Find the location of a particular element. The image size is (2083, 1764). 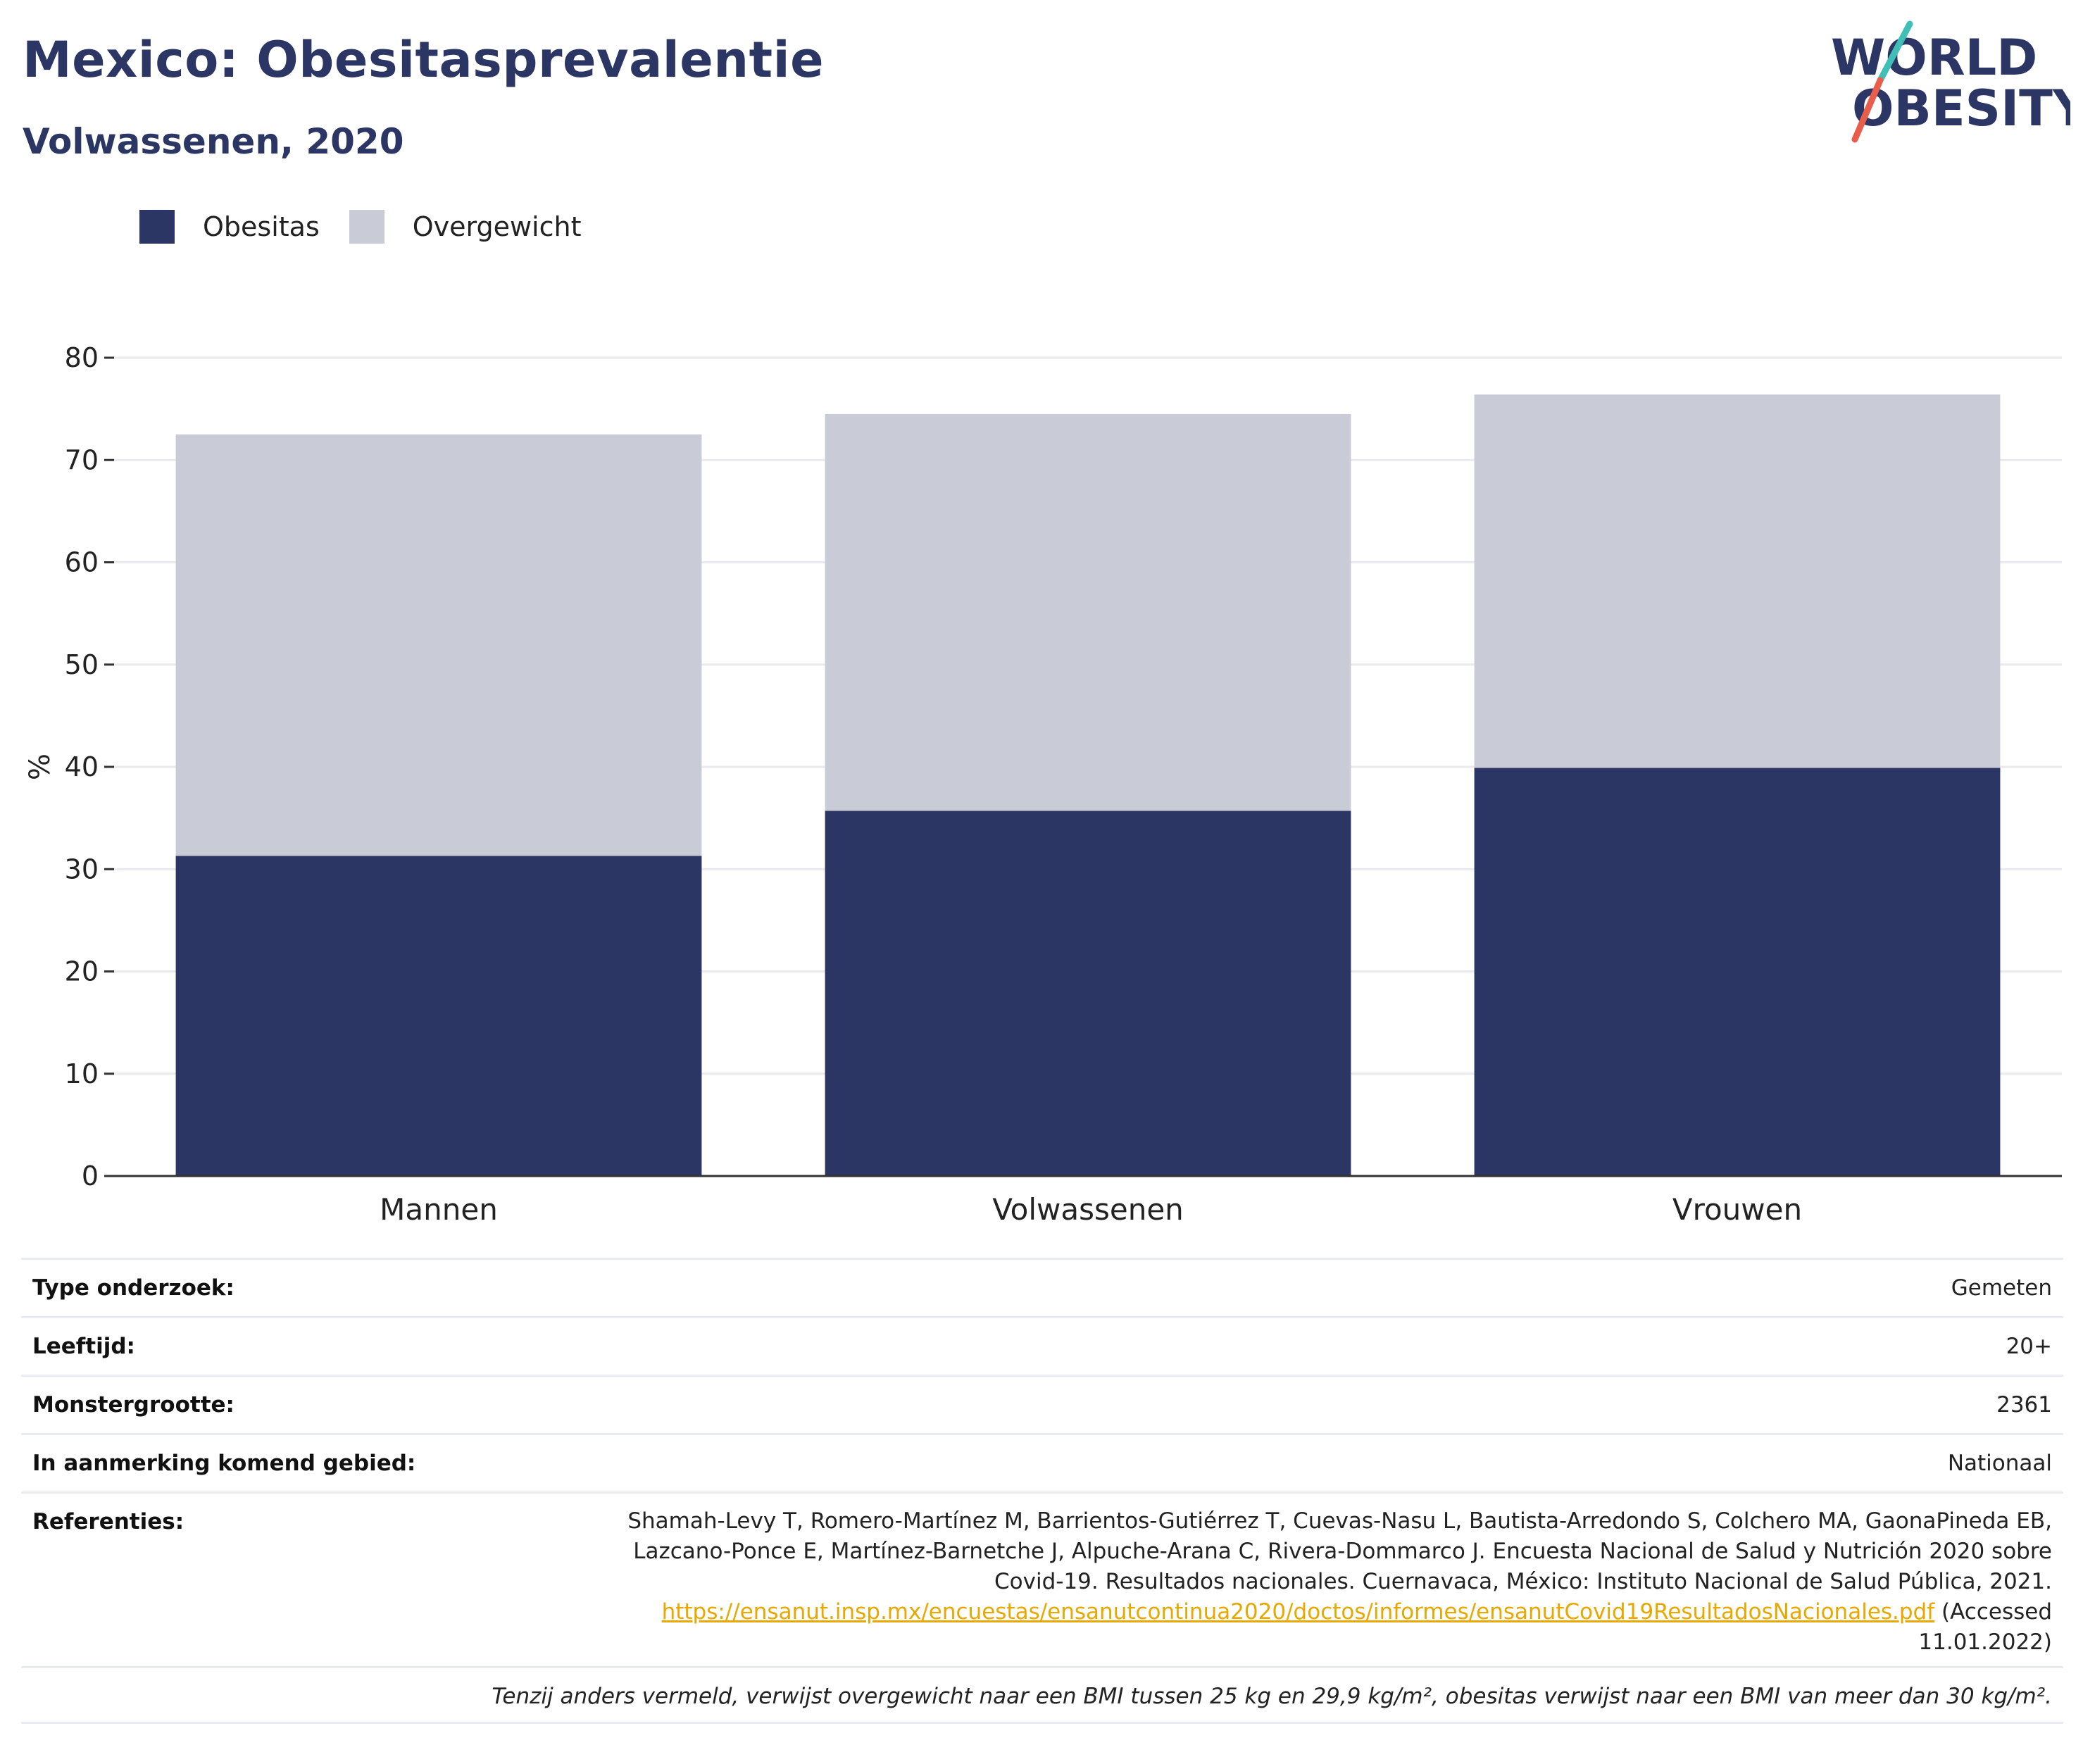

info-value: Gemeten is located at coordinates (2001, 1288).